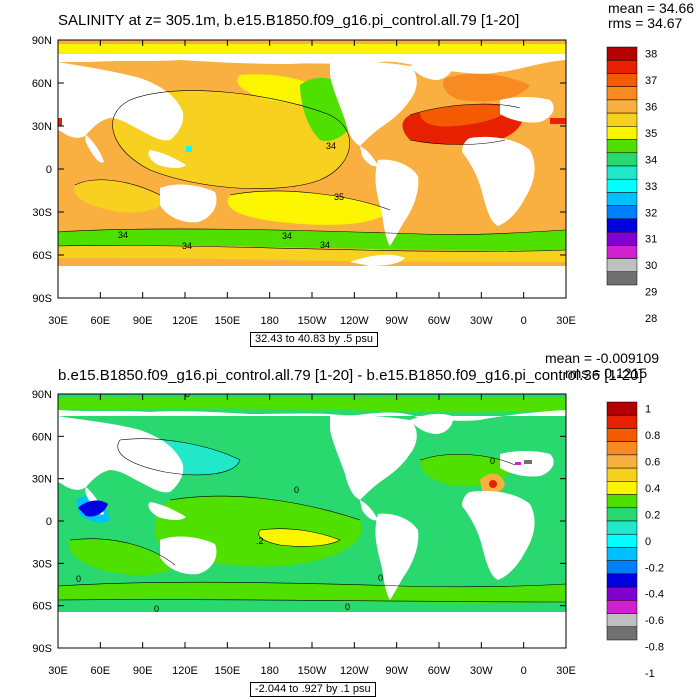 Image resolution: width=700 pixels, height=700 pixels. What do you see at coordinates (42, 299) in the screenshot?
I see `lat-label: 90S` at bounding box center [42, 299].